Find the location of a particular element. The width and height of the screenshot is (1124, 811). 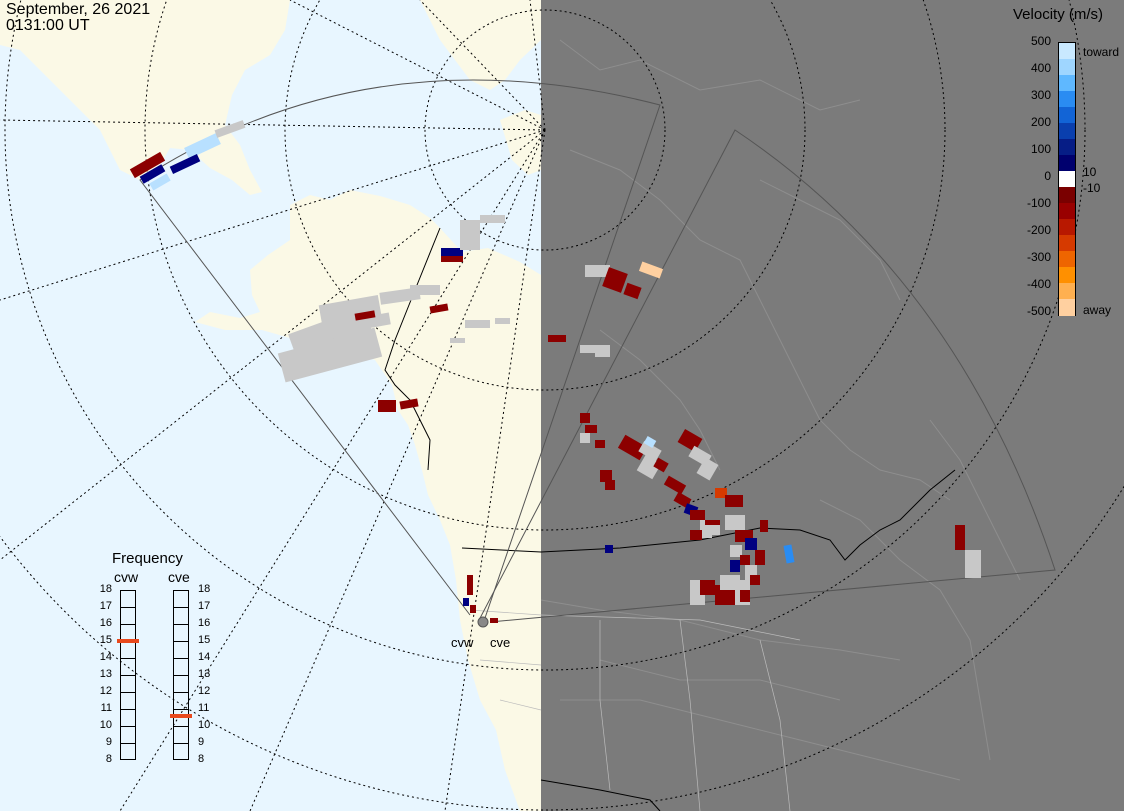

state-lines is located at coordinates (635, 710).